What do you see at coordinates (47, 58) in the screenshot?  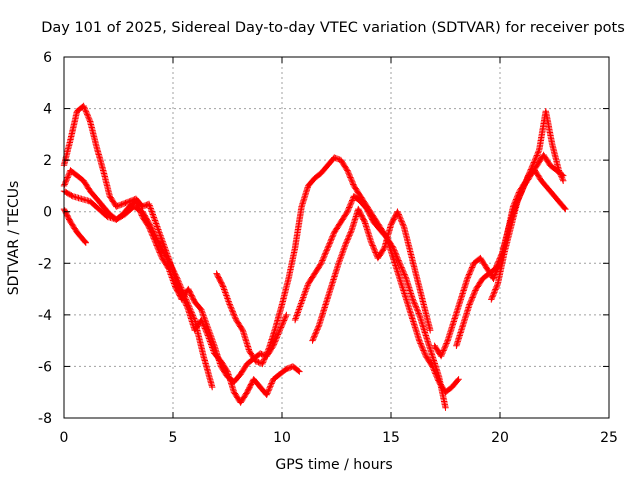 I see `y-tick-label: 6` at bounding box center [47, 58].